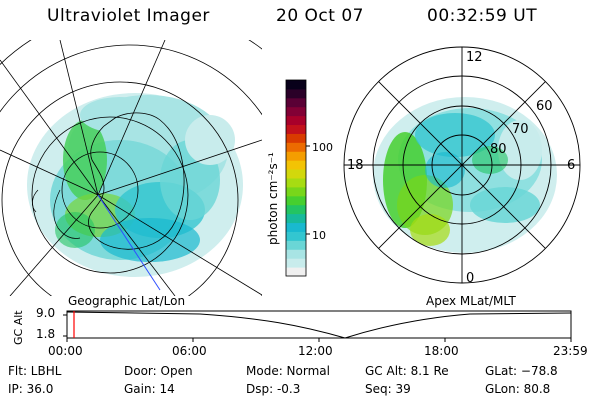 This screenshot has width=600, height=400. Describe the element at coordinates (482, 16) in the screenshot. I see `time-label: 00:32:59 UT` at that location.